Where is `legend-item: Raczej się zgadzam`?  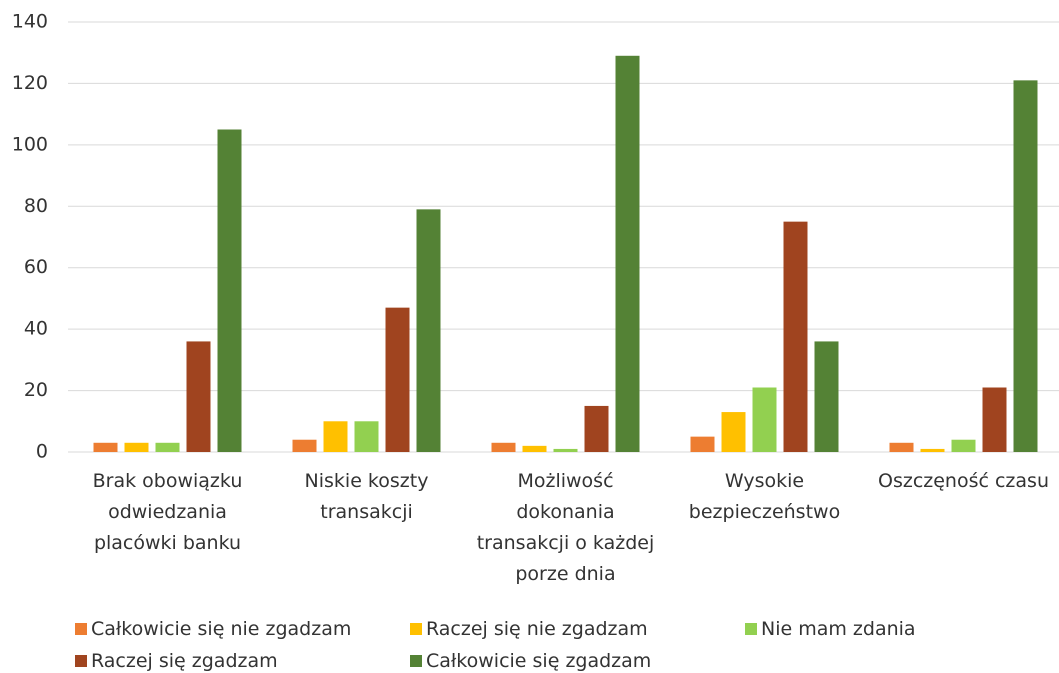
legend-item: Raczej się zgadzam is located at coordinates (176, 661).